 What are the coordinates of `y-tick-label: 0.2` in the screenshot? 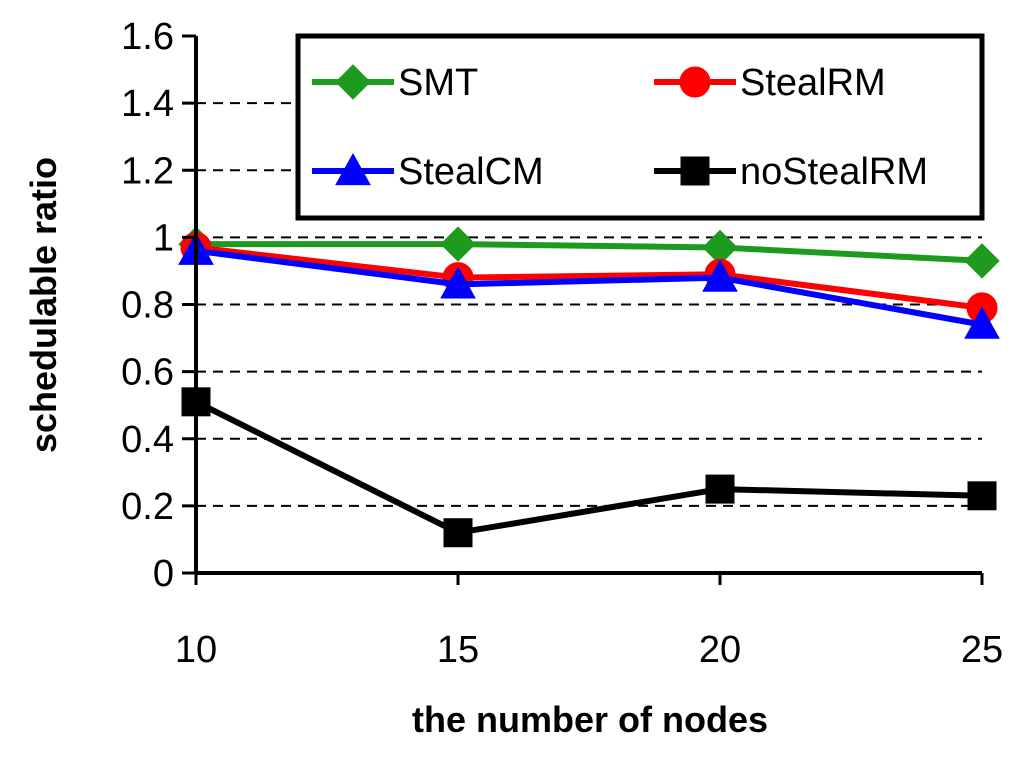 It's located at (147, 507).